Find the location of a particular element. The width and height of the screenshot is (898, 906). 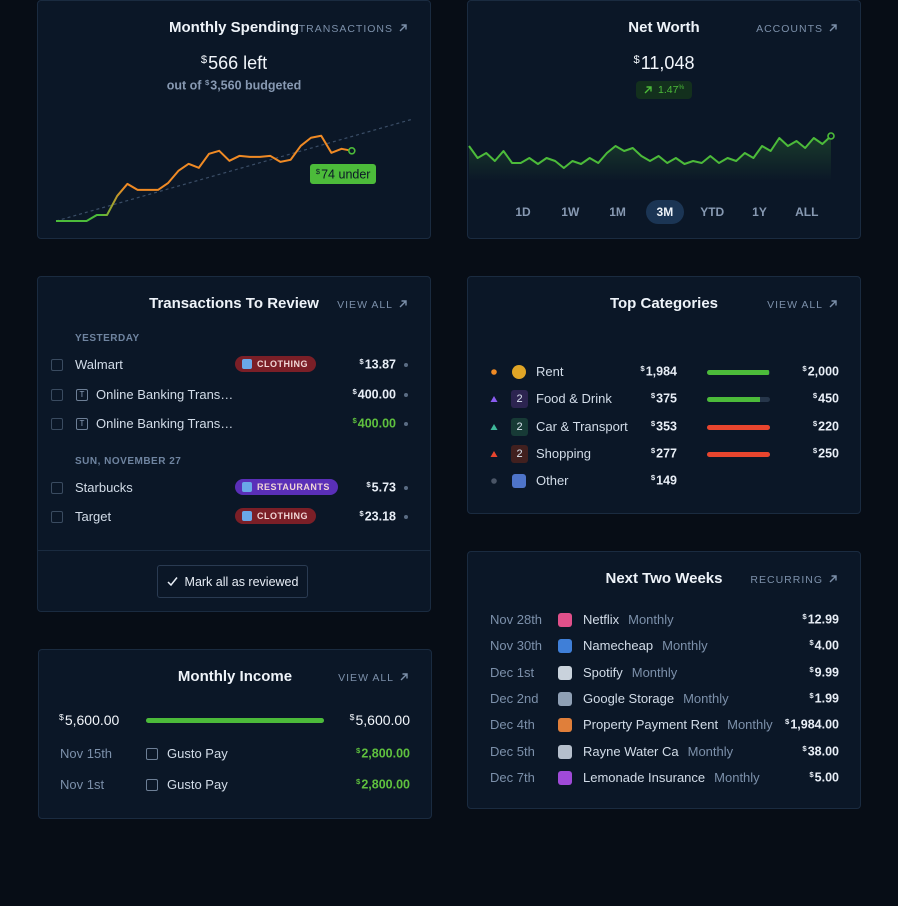

income-track is located at coordinates (235, 720).